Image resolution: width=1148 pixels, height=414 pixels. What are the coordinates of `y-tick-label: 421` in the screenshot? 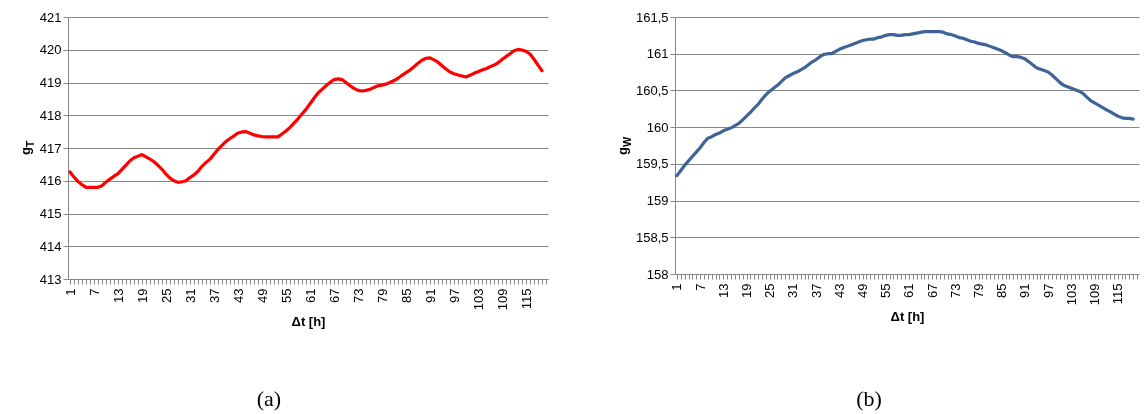 It's located at (50, 17).